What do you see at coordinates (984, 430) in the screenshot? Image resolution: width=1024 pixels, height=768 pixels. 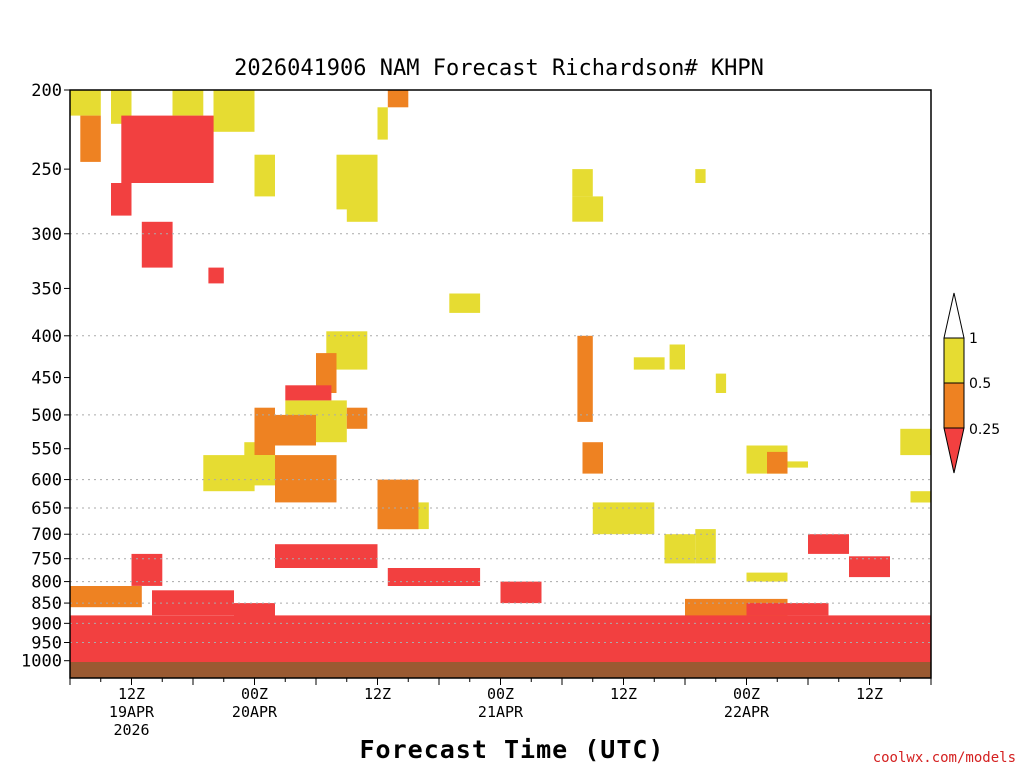 I see `colorbar-label-0.25: 0.25` at bounding box center [984, 430].